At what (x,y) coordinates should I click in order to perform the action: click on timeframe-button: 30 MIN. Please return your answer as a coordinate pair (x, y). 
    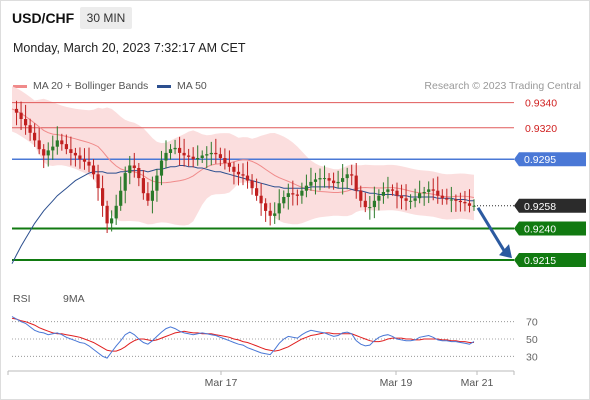
    Looking at the image, I should click on (106, 18).